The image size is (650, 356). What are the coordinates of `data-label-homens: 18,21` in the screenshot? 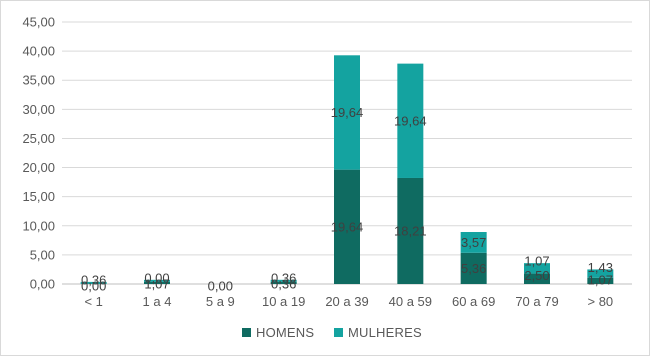 It's located at (410, 230).